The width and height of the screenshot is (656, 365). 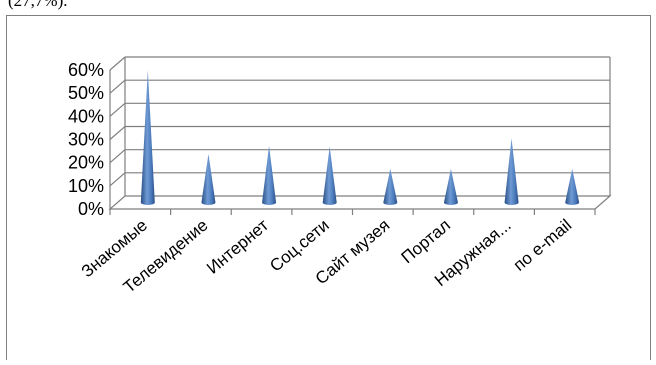 I want to click on y-tick-label: 40%, so click(x=86, y=116).